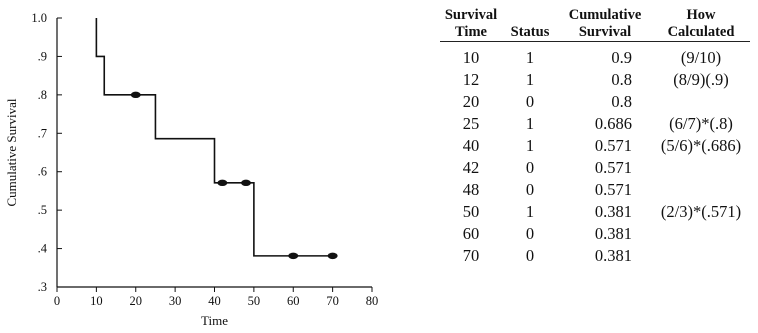 This screenshot has height=333, width=758. Describe the element at coordinates (234, 175) in the screenshot. I see `censored-markers` at that location.